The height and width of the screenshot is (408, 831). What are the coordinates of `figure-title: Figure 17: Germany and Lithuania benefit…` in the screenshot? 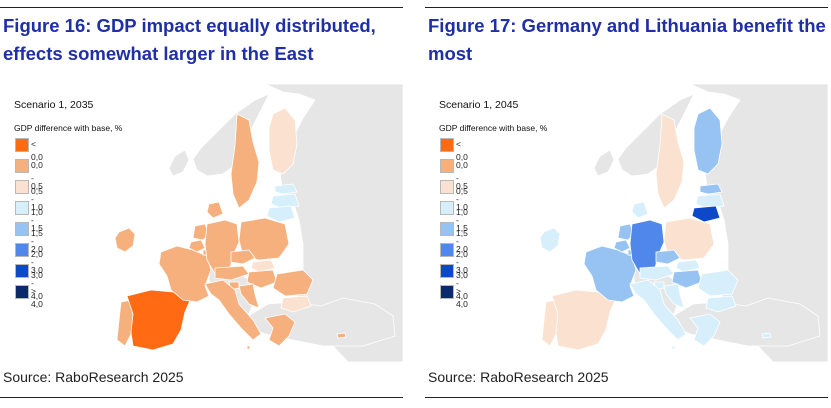 It's located at (627, 39).